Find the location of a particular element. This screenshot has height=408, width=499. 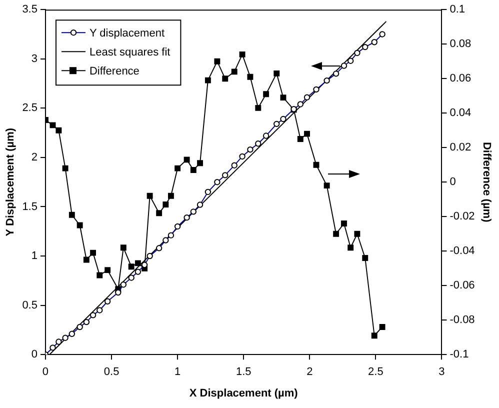

y-tick-label: 2 is located at coordinates (34, 157).